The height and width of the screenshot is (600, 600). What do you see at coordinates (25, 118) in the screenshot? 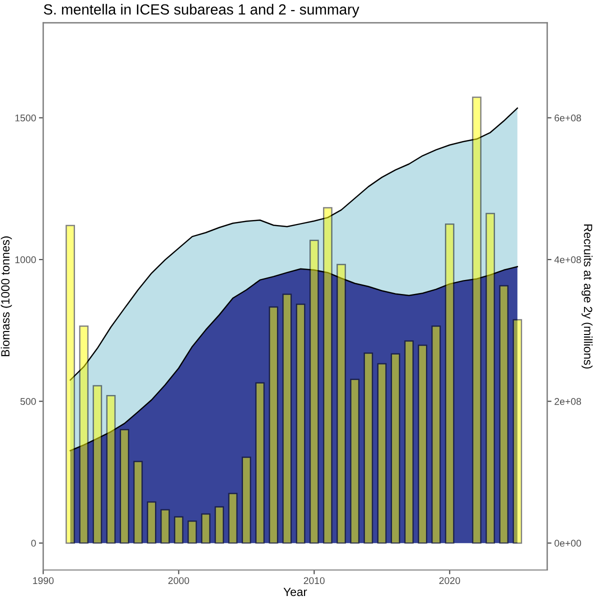
I see `y-tick-label: 1500` at bounding box center [25, 118].